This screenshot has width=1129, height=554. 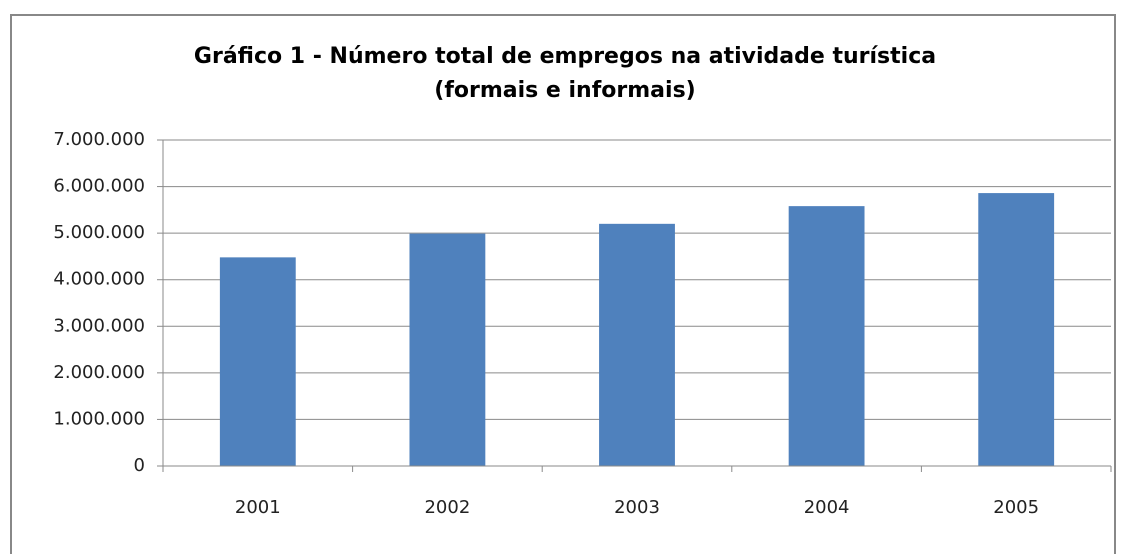 I want to click on y-tick-label: 7.000.000, so click(x=99, y=139).